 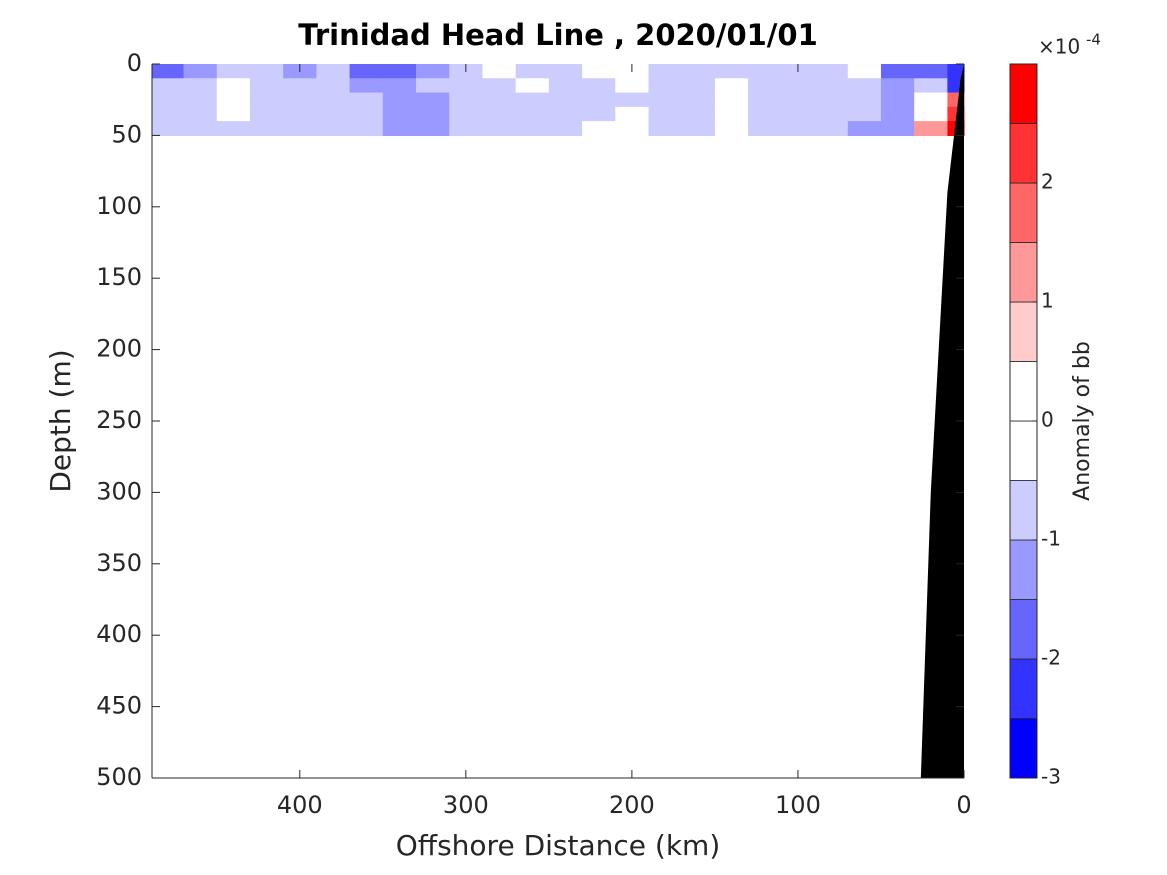 What do you see at coordinates (558, 845) in the screenshot?
I see `x-axis-label: Offshore Distance (km)` at bounding box center [558, 845].